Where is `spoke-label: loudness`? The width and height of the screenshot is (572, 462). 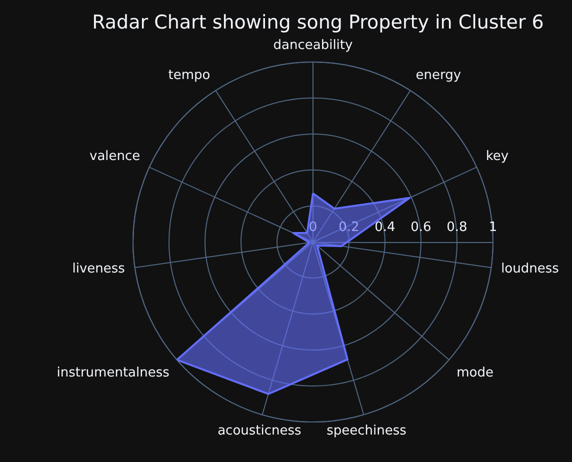
spoke-label: loudness is located at coordinates (530, 269).